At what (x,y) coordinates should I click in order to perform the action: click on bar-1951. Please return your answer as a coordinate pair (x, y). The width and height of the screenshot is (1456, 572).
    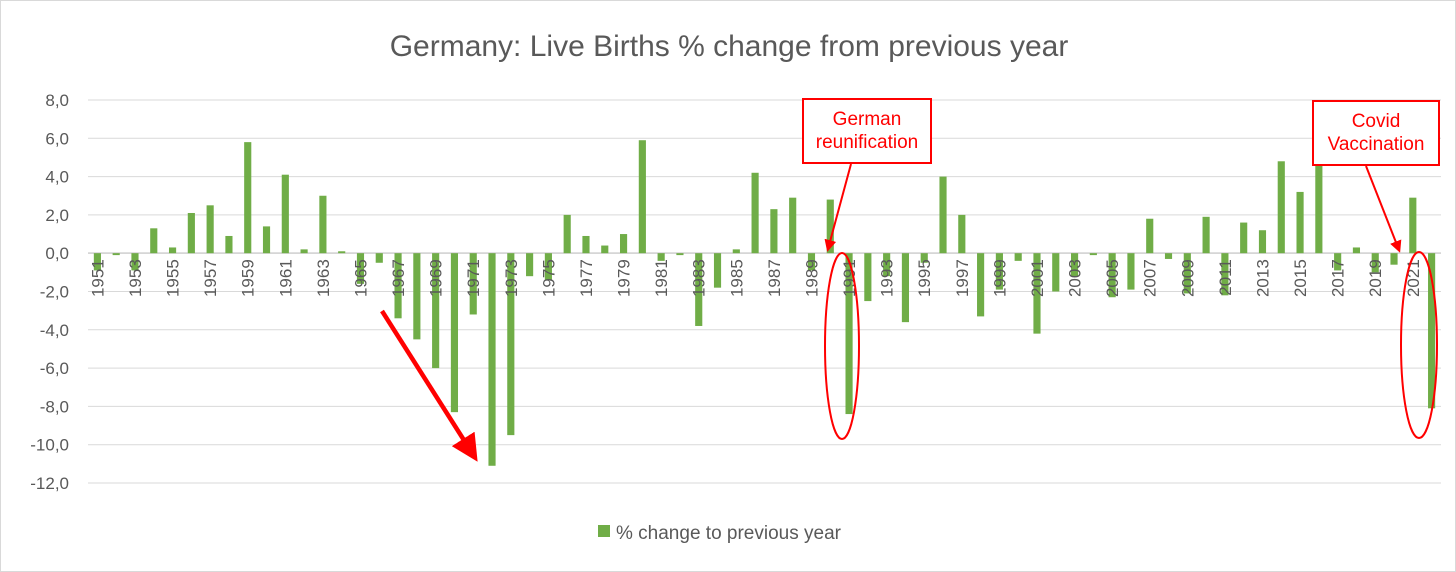
    Looking at the image, I should click on (97, 262).